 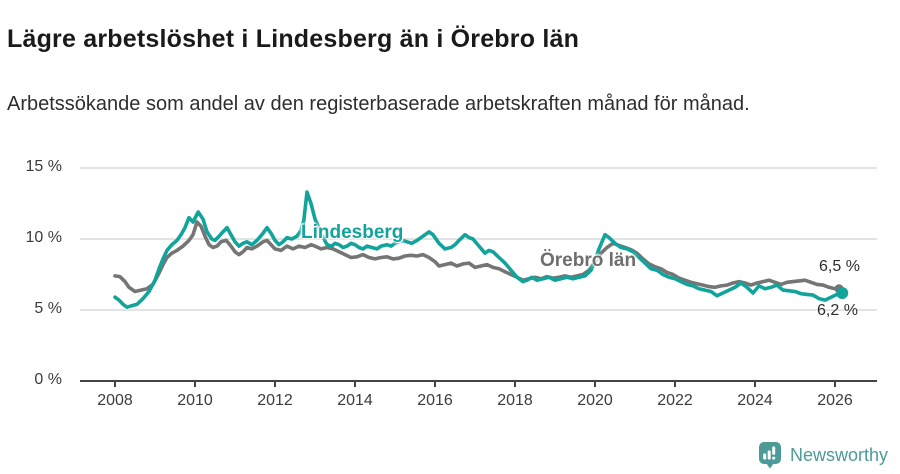 What do you see at coordinates (769, 455) in the screenshot?
I see `newsworthy-logo-icon` at bounding box center [769, 455].